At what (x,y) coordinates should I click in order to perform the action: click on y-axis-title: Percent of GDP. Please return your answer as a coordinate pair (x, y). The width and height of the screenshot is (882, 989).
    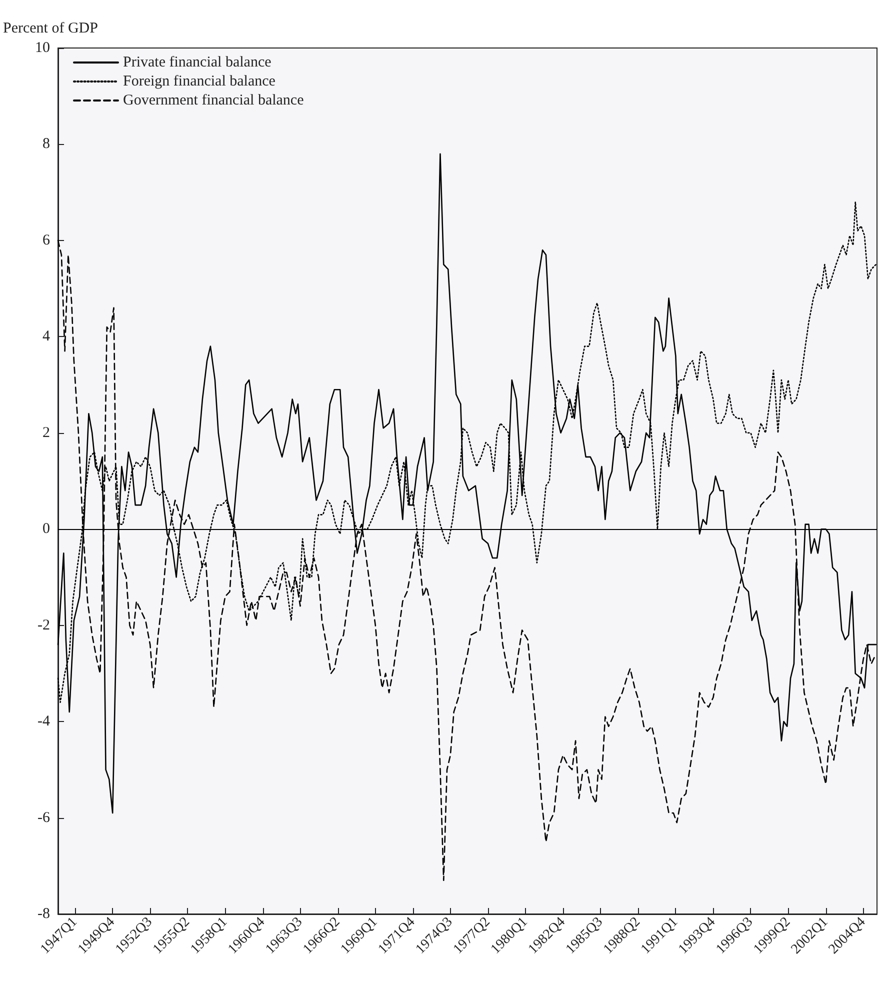
    Looking at the image, I should click on (50, 28).